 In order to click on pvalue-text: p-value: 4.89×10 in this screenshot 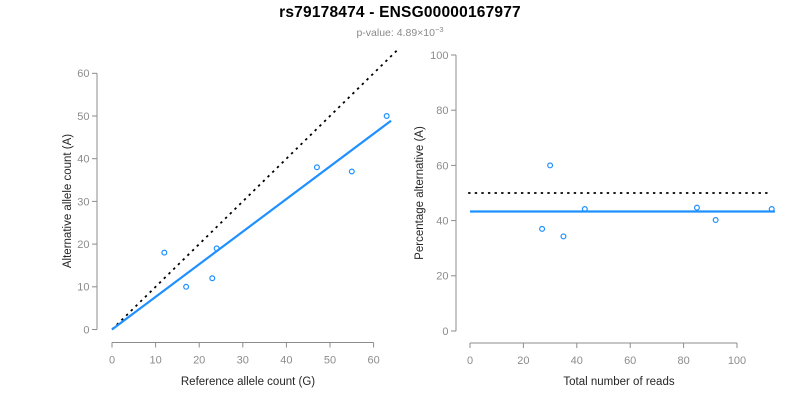, I will do `click(395, 33)`.